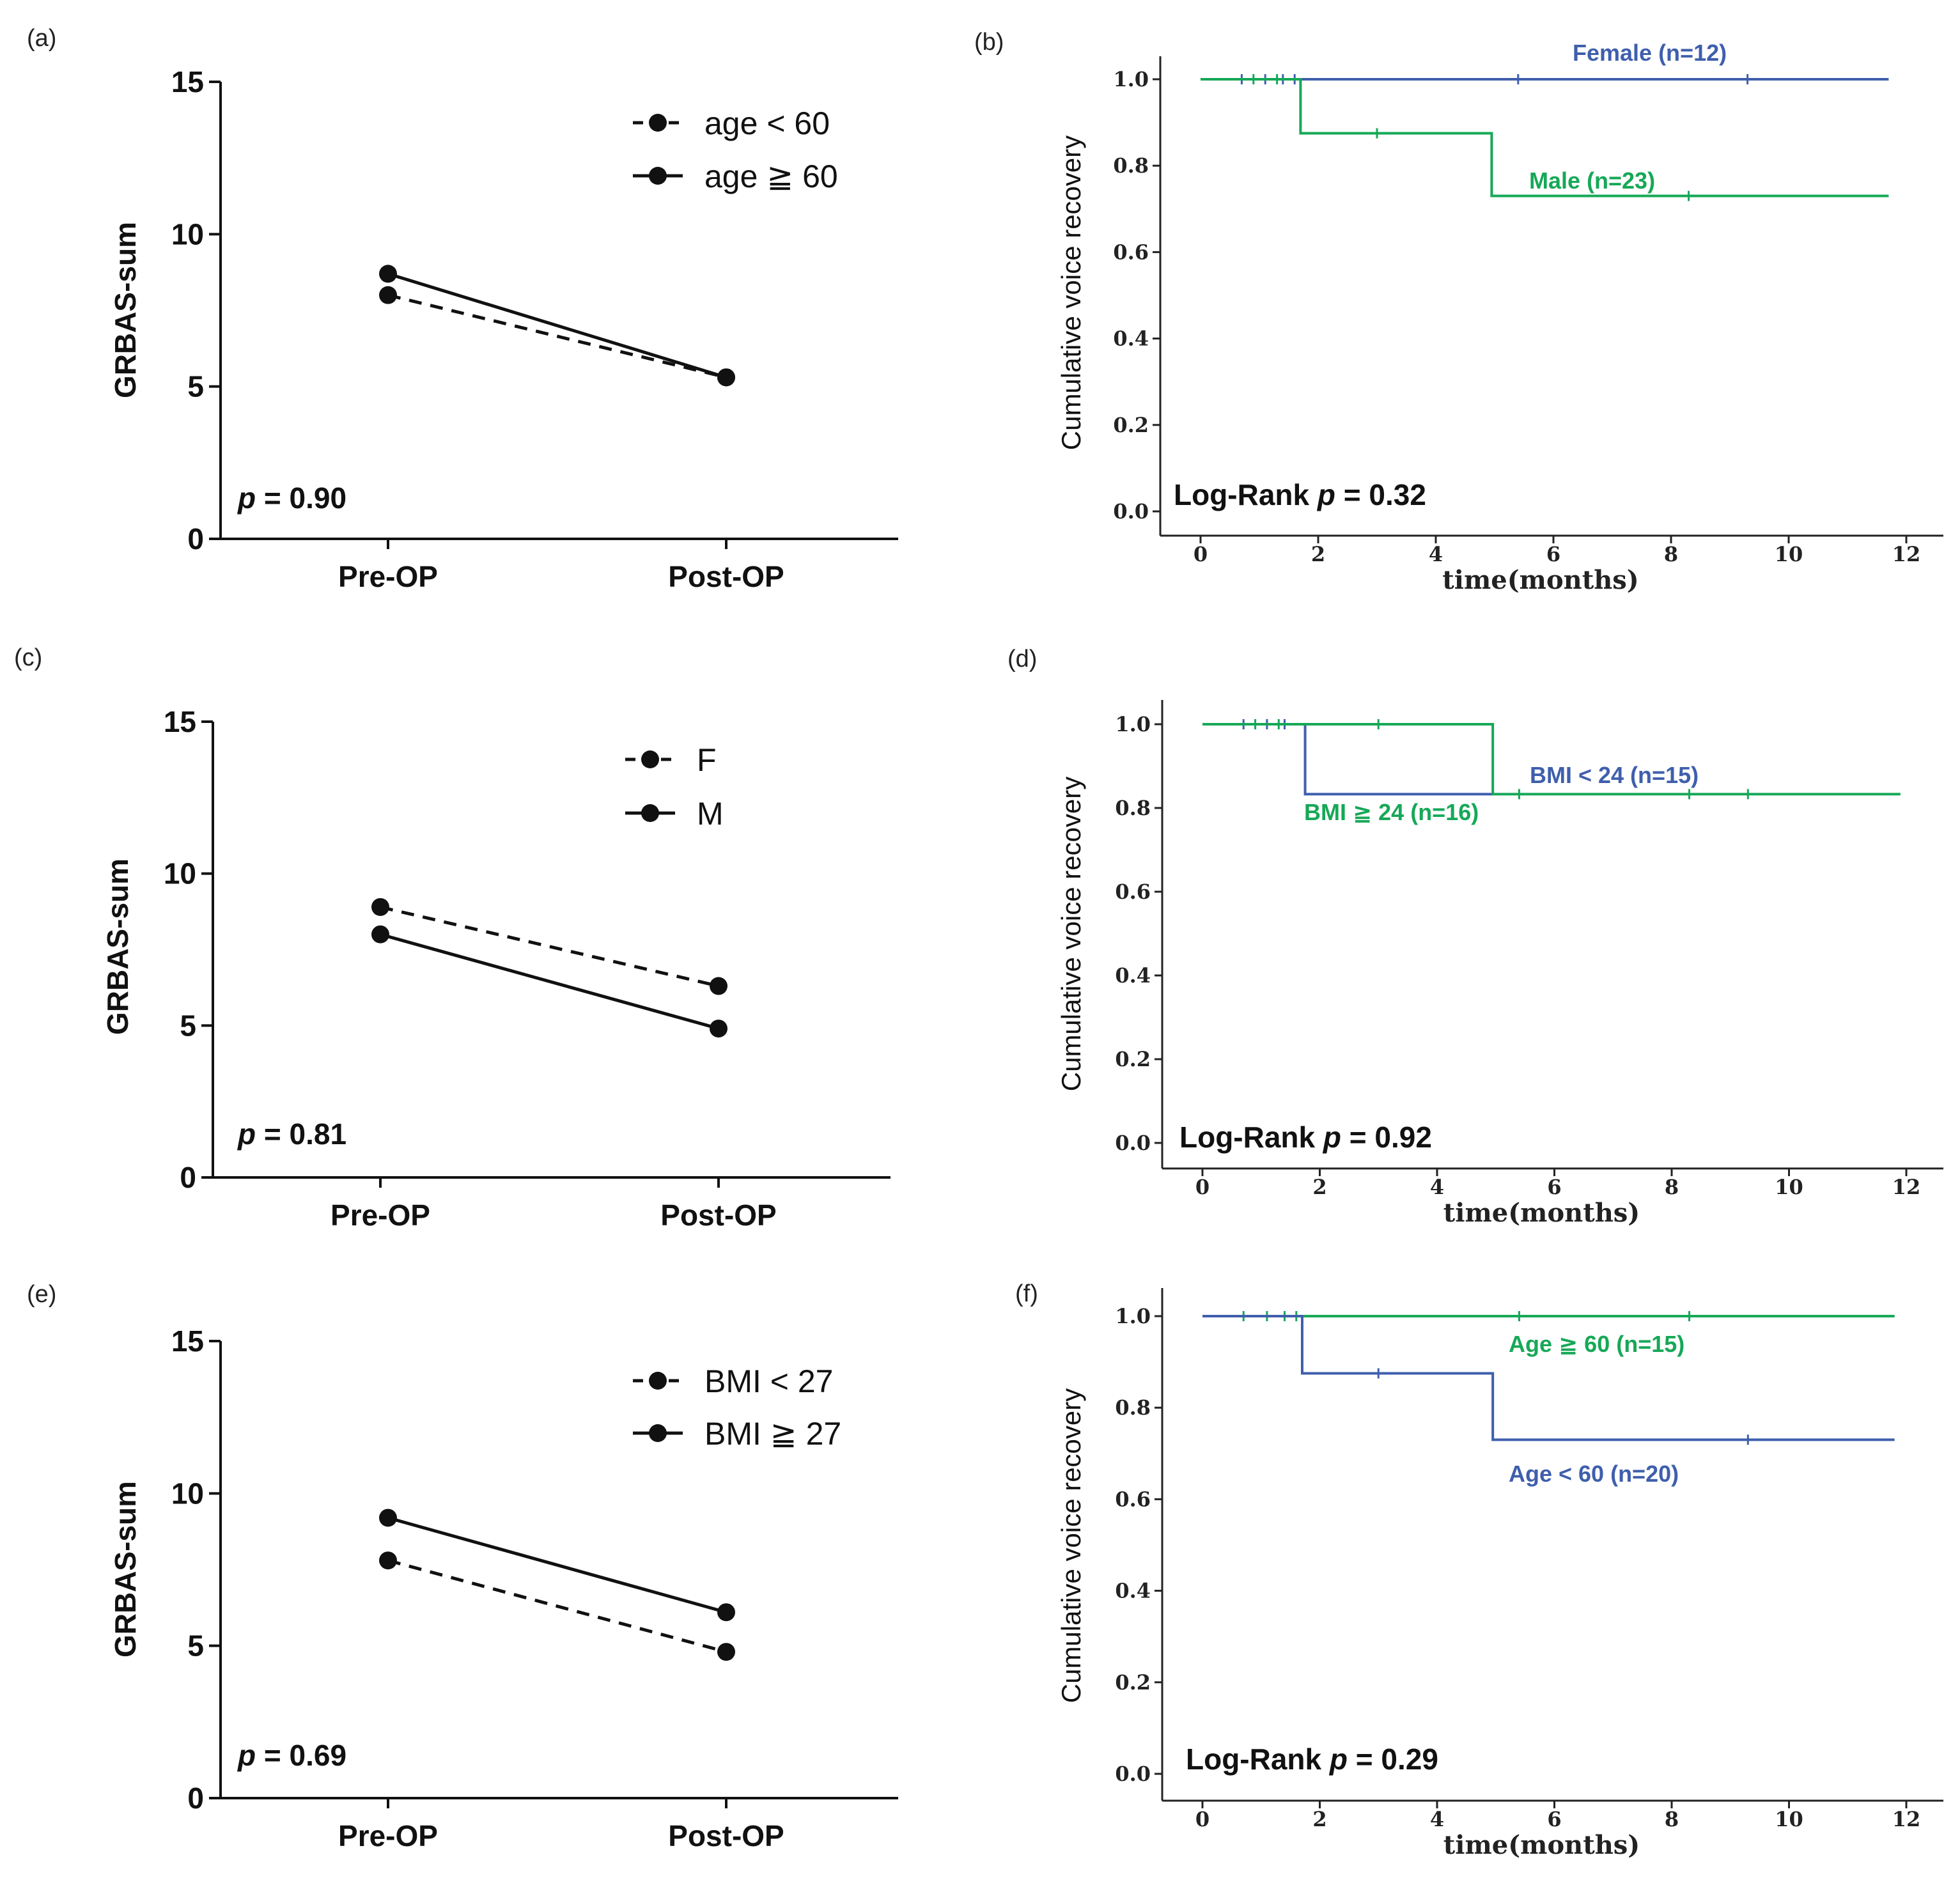 Image resolution: width=1960 pixels, height=1894 pixels. I want to click on panel-c-label: (c), so click(28, 657).